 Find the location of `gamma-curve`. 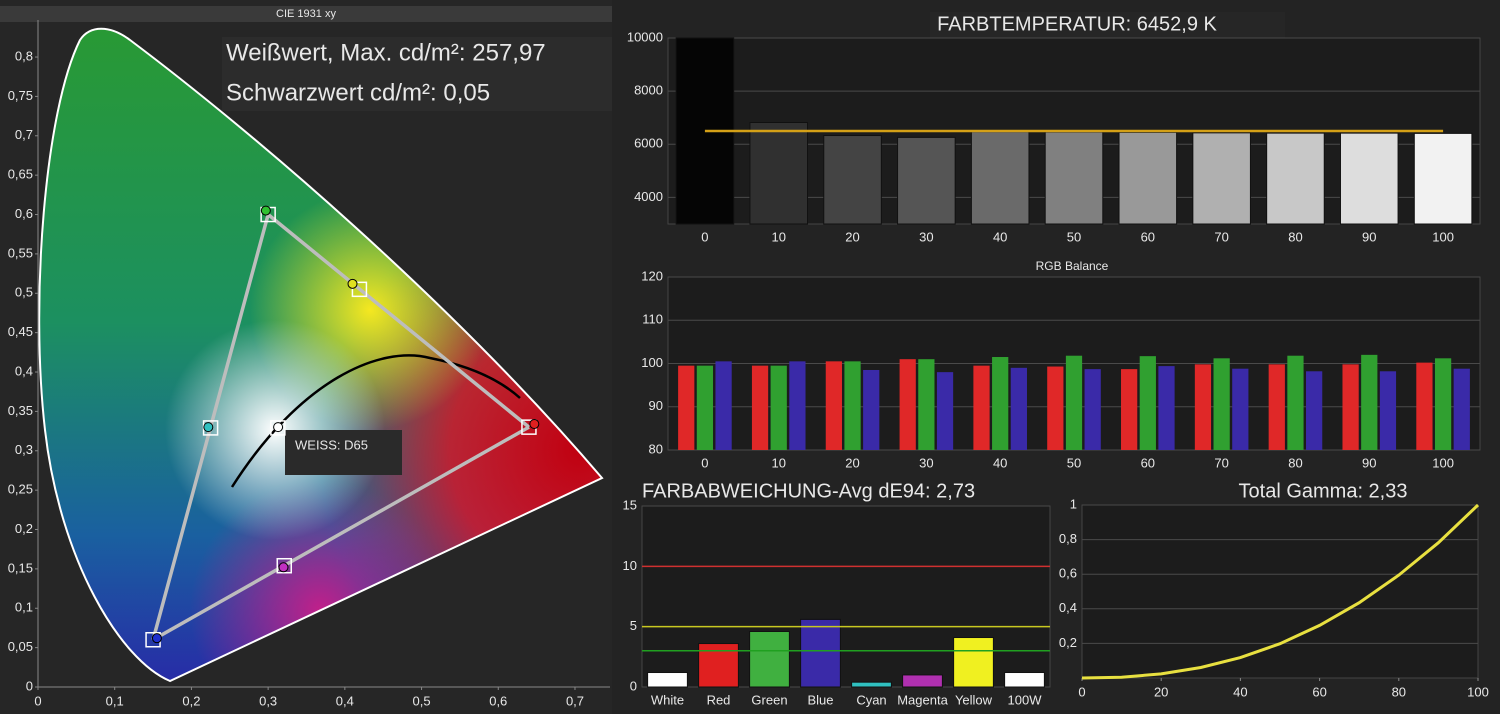

gamma-curve is located at coordinates (1280, 591).